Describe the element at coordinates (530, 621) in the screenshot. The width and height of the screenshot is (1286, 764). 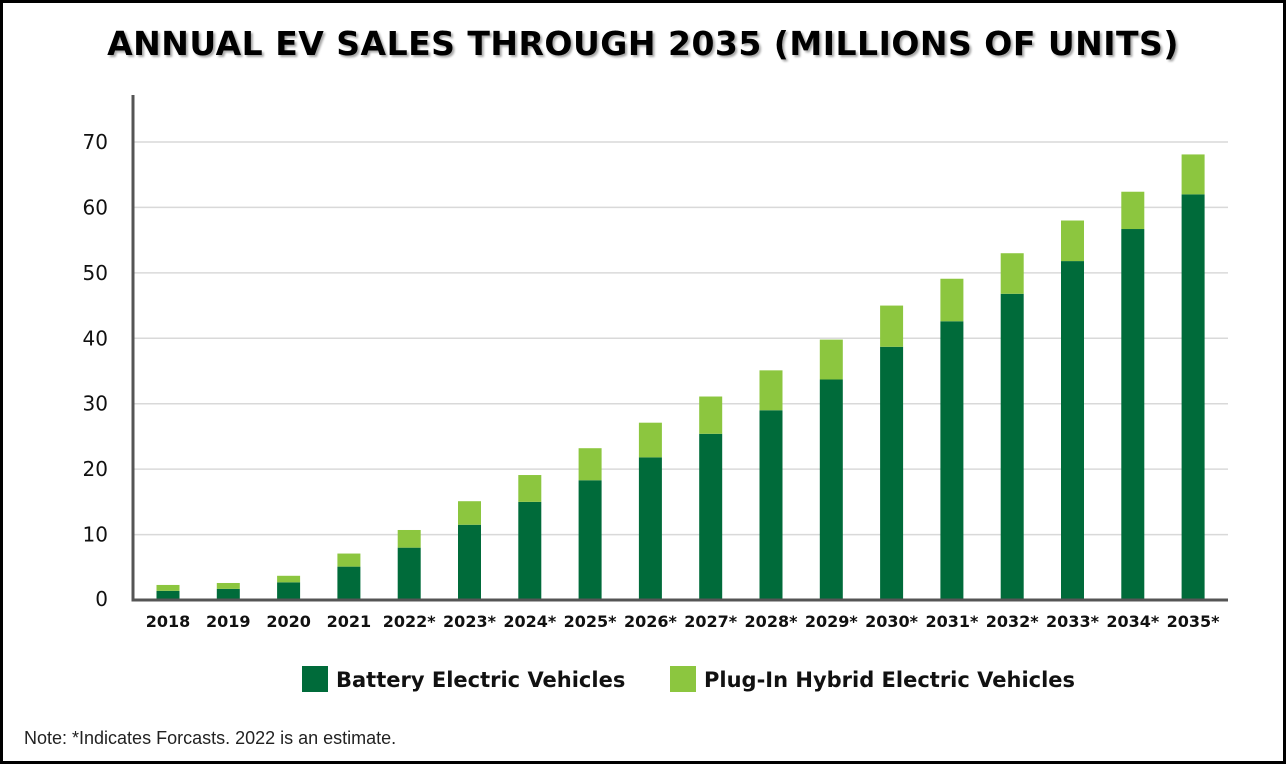
I see `x-tick-label: 2024*` at that location.